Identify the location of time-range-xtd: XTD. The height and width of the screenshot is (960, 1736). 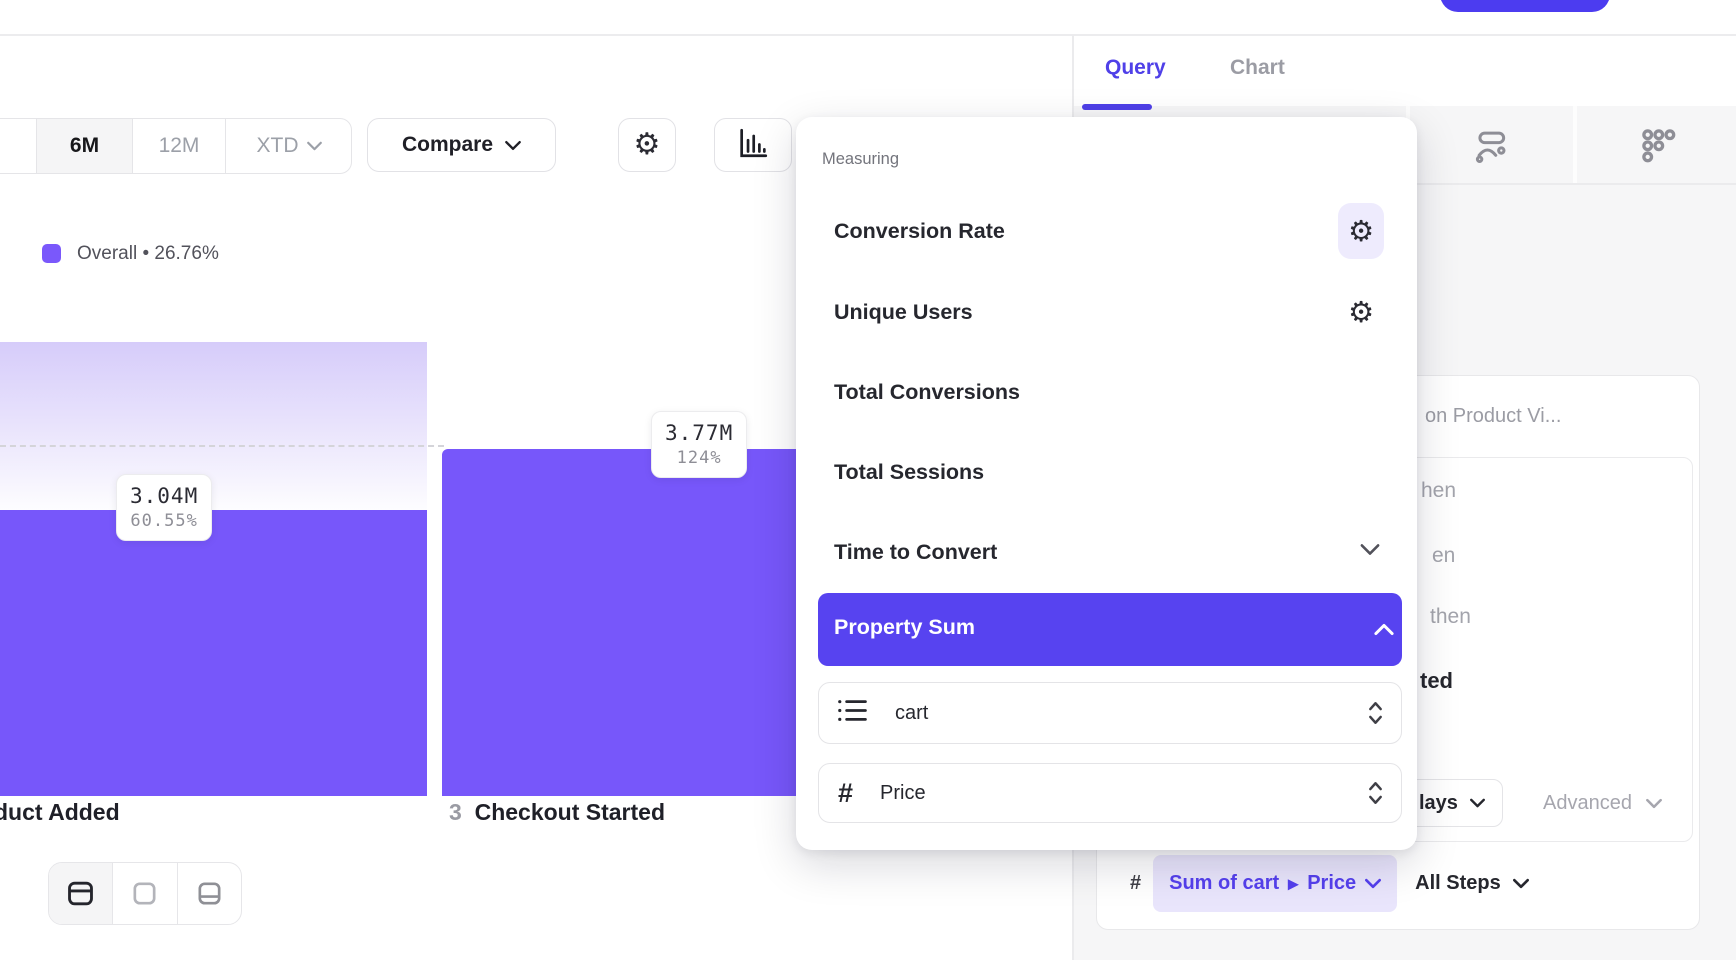
(288, 146).